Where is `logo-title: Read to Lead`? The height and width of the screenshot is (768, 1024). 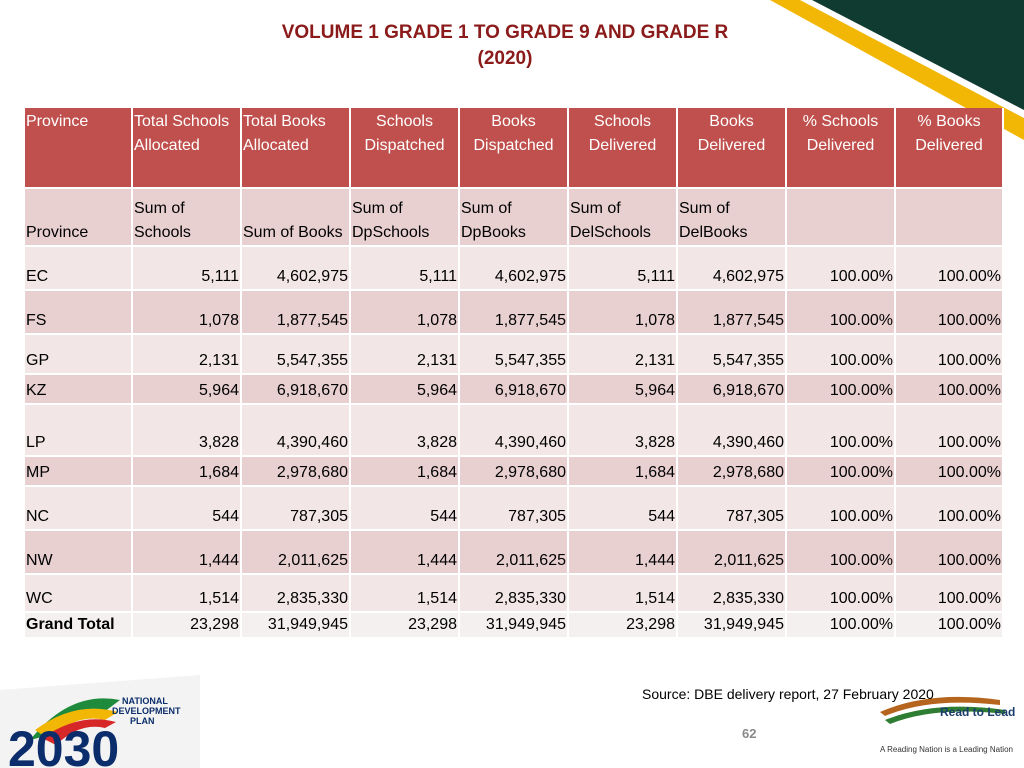
logo-title: Read to Lead is located at coordinates (977, 712).